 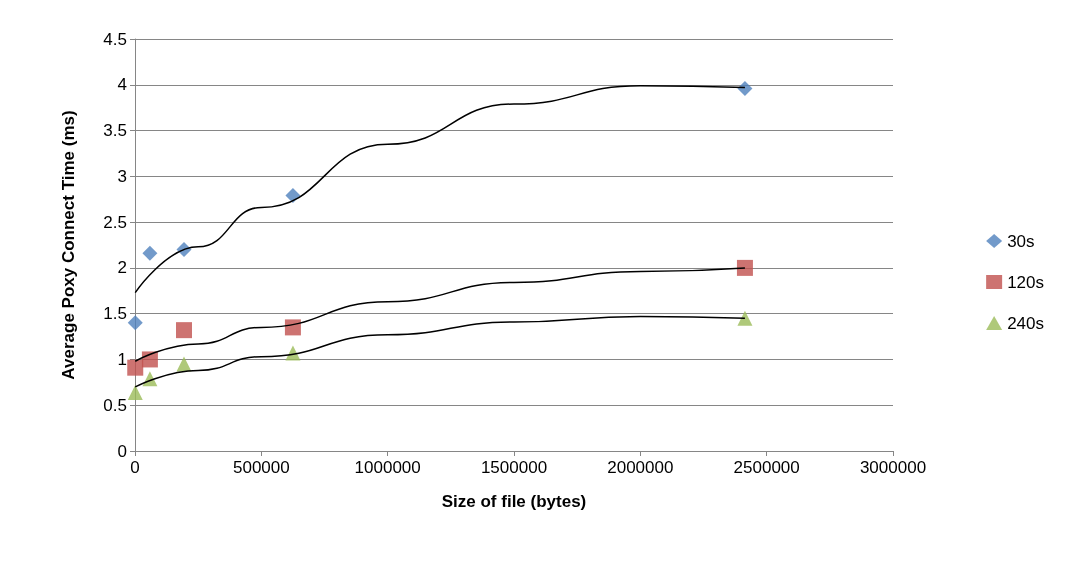 What do you see at coordinates (122, 176) in the screenshot?
I see `y-tick-label: 3` at bounding box center [122, 176].